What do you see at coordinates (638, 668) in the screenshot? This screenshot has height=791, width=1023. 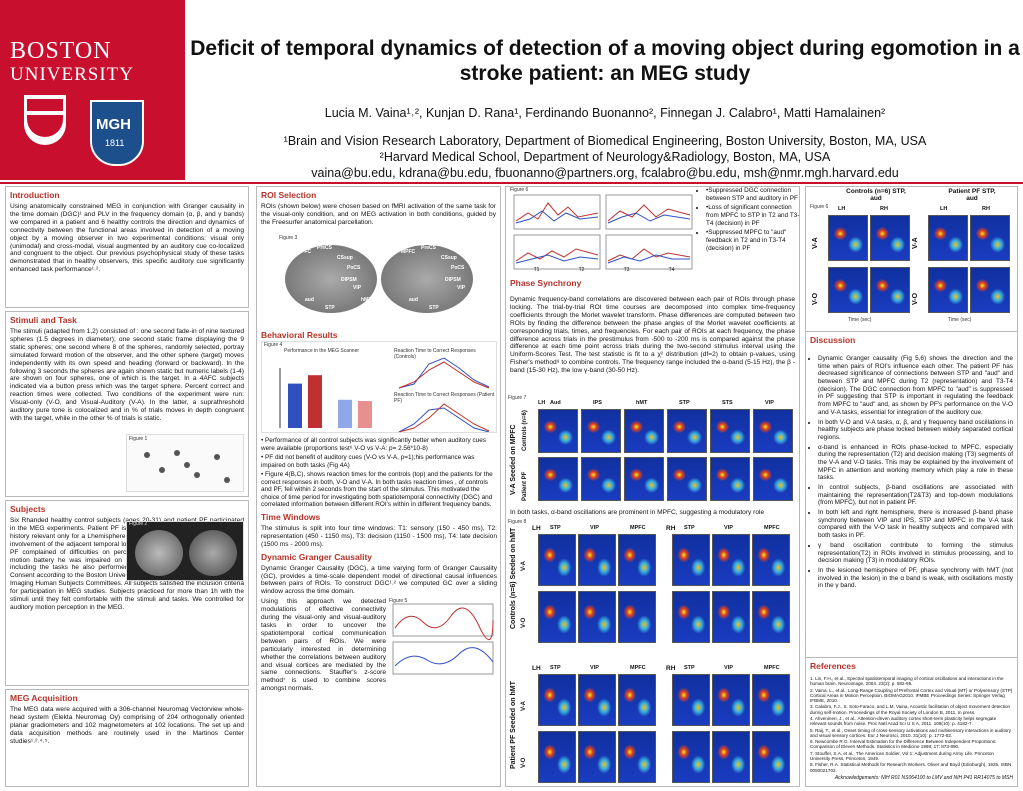 I see `column-label: MPFC` at bounding box center [638, 668].